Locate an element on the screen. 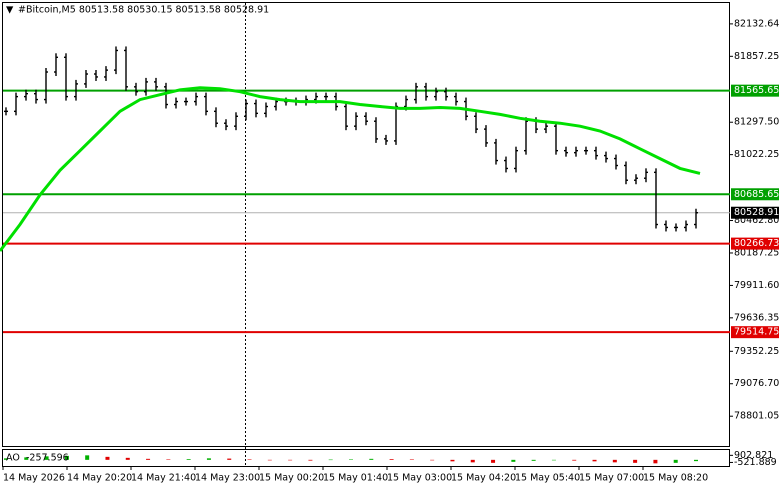  level-label: 79514.75 is located at coordinates (756, 332).